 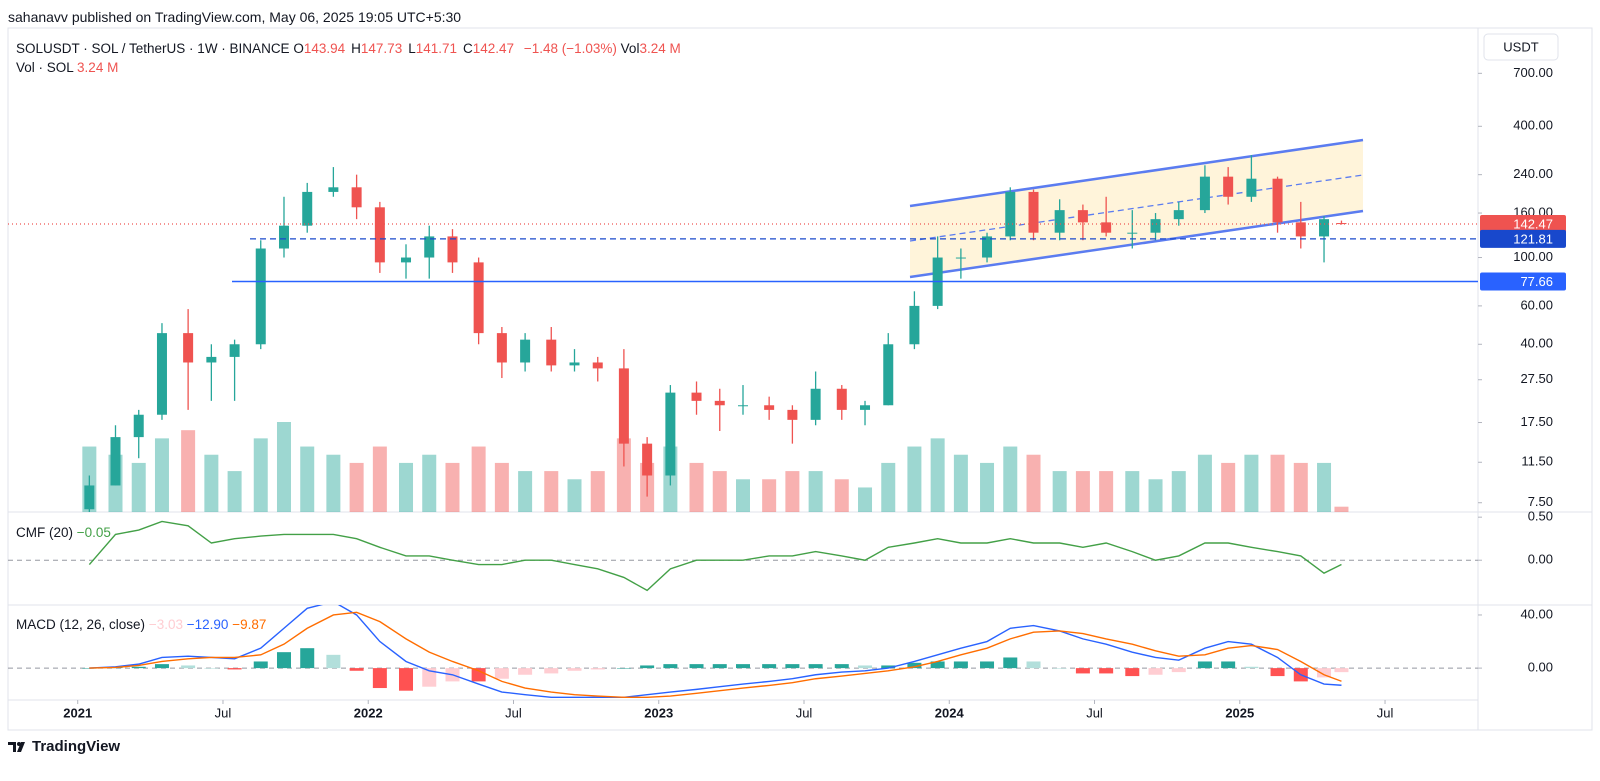 What do you see at coordinates (93, 532) in the screenshot?
I see `cmf-value: −0.05` at bounding box center [93, 532].